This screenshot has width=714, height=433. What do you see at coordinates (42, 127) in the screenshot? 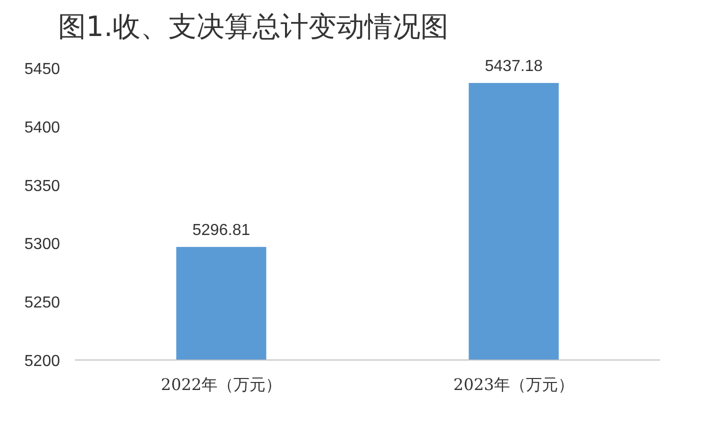
I see `y-tick-label: 5400` at bounding box center [42, 127].